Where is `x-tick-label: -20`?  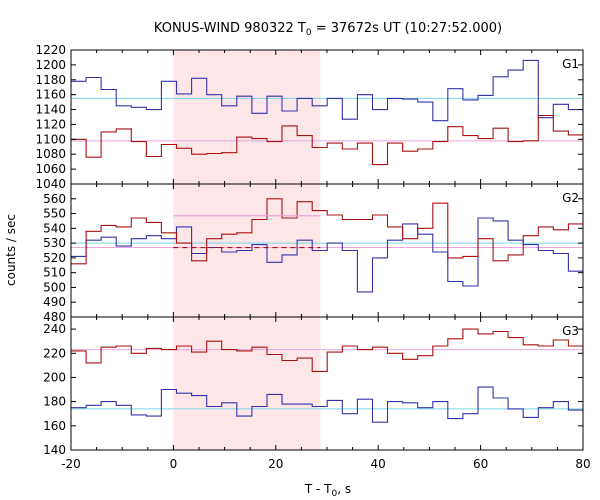 x-tick-label: -20 is located at coordinates (71, 464).